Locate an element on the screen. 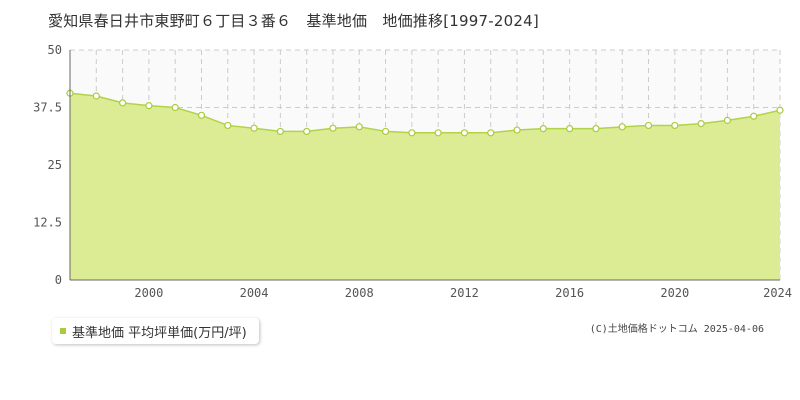 This screenshot has height=400, width=800. series-line is located at coordinates (425, 113).